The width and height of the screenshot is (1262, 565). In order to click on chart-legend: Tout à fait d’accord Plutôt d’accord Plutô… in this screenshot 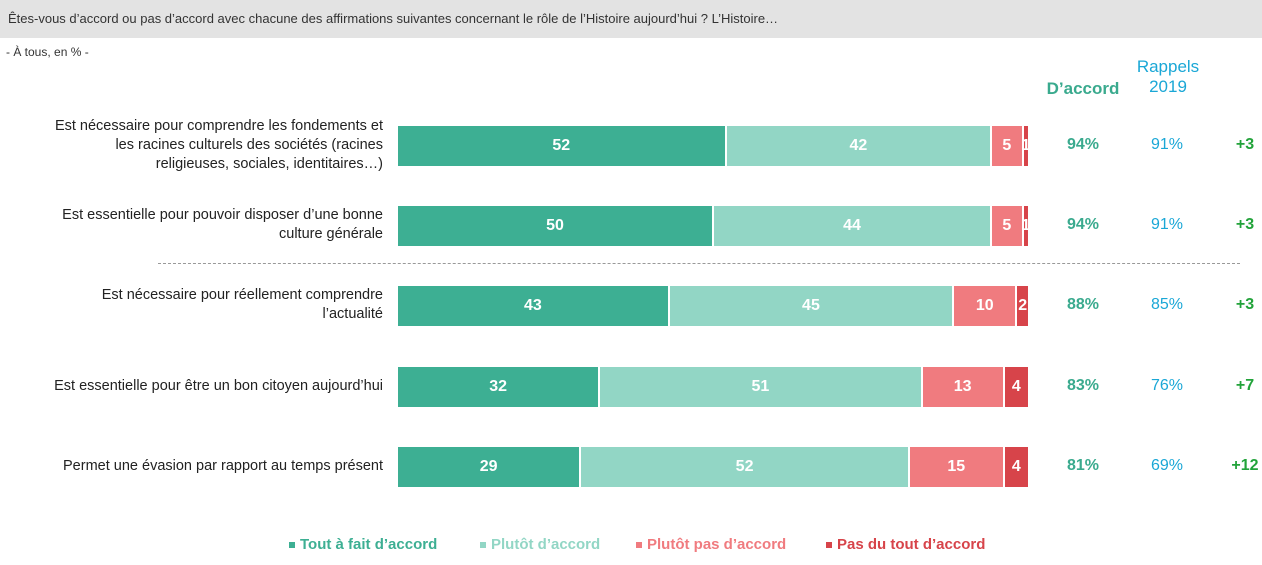, I will do `click(631, 547)`.